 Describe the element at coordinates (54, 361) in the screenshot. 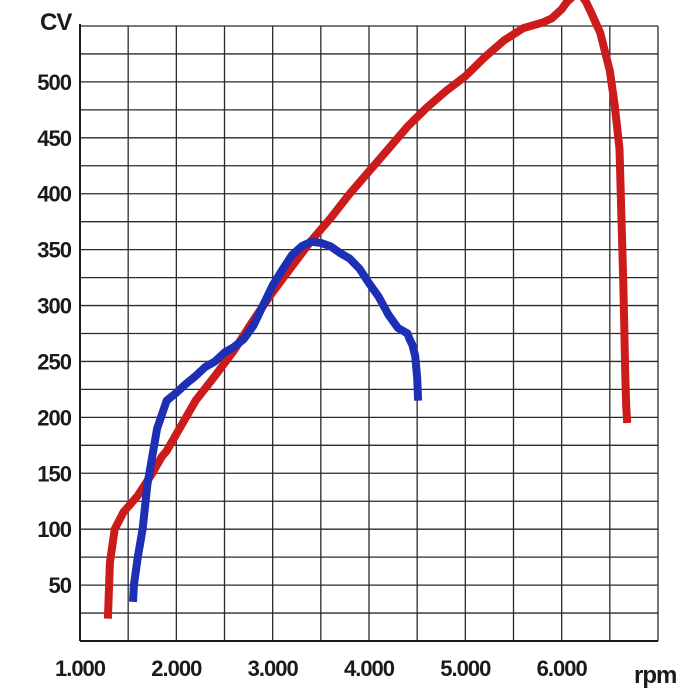

I see `y-tick-label: 250` at that location.